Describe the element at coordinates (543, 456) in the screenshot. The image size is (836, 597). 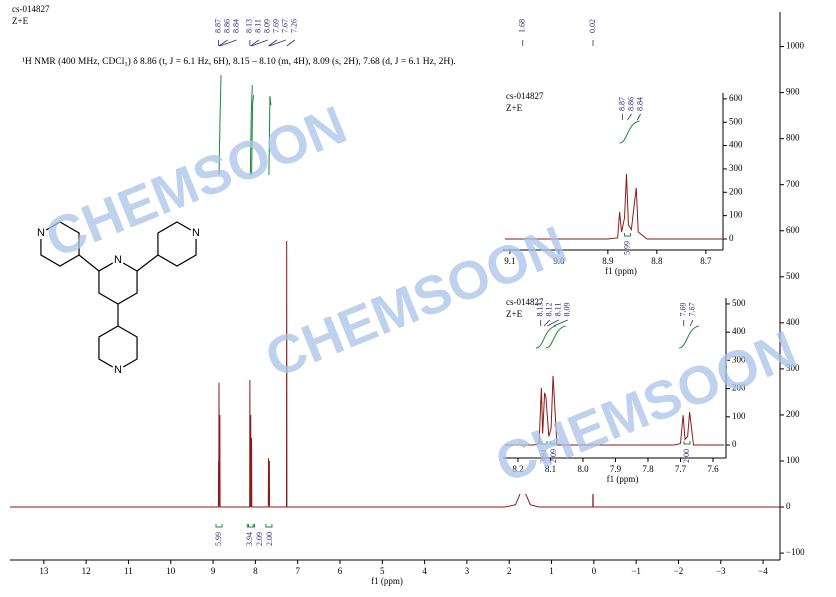
I see `integral-label: 3.91` at that location.